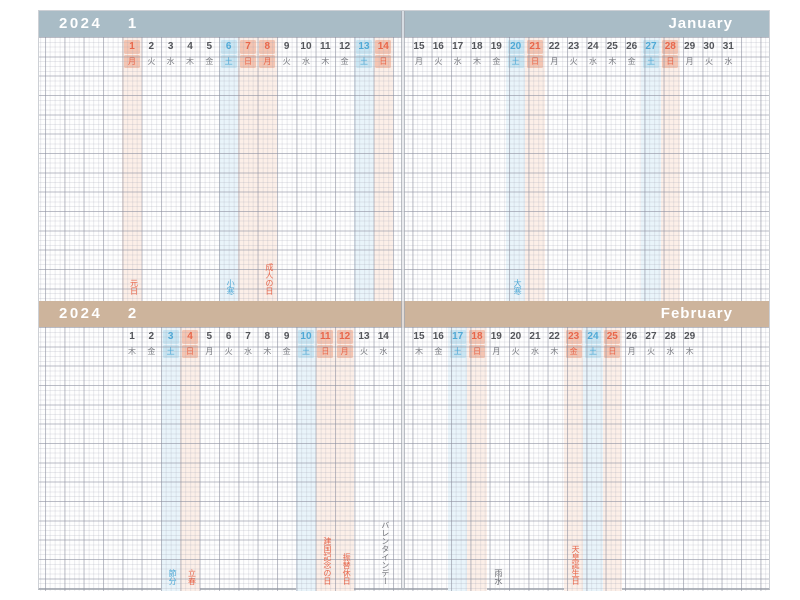 This screenshot has width=800, height=600. I want to click on holiday-annotation: 雨水, so click(498, 577).